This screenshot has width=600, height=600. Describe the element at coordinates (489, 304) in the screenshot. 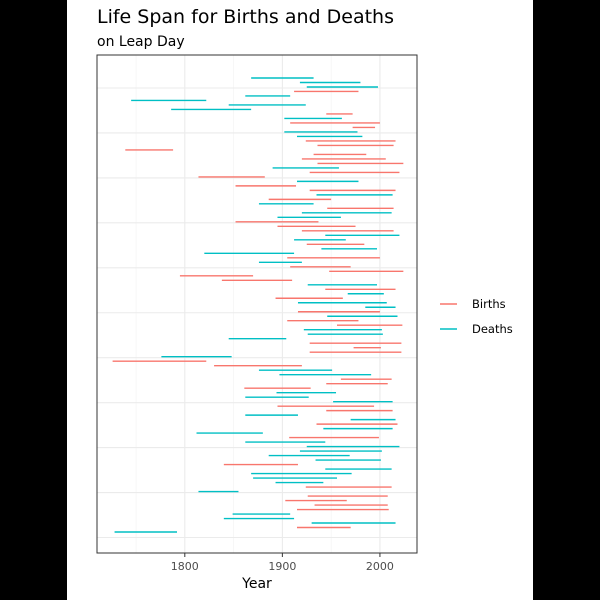

I see `legend-label-births: Births` at that location.